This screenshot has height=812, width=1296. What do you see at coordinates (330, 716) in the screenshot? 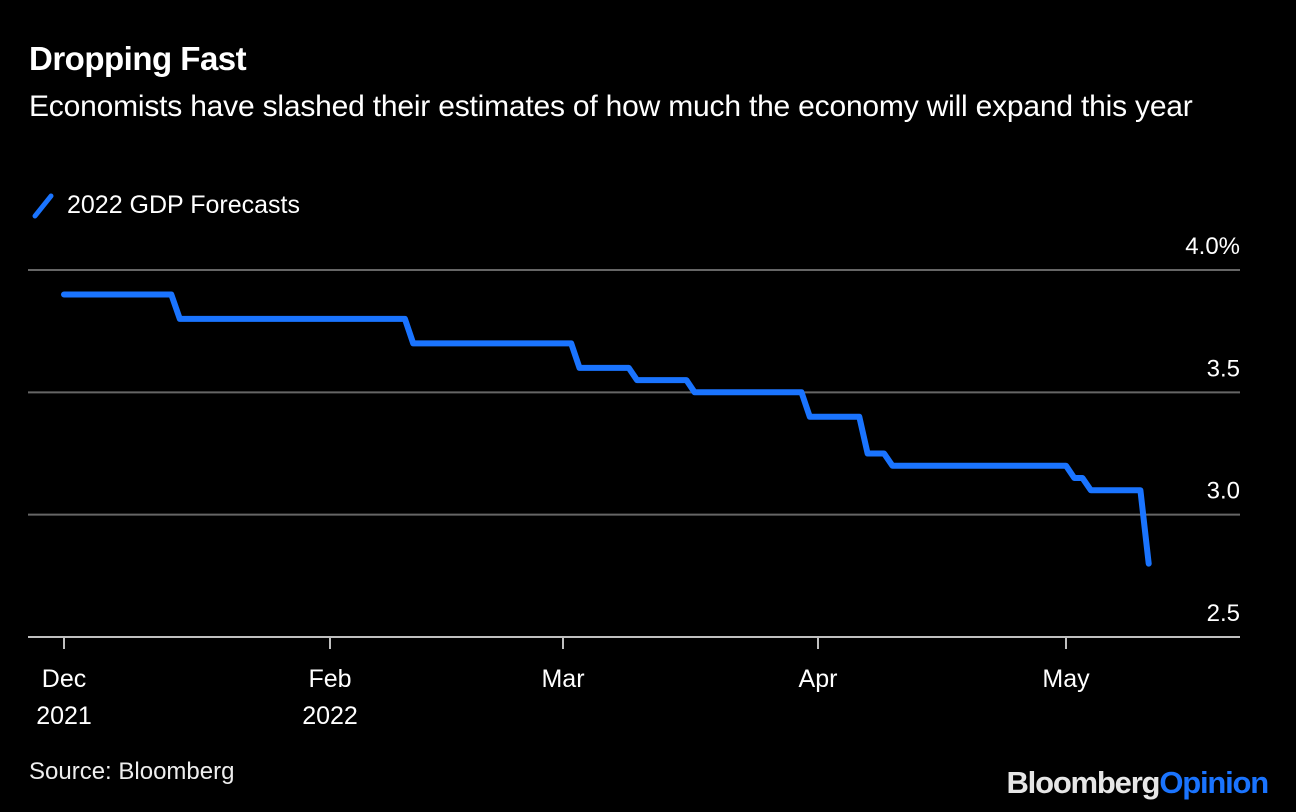
I see `x-tick-label: 2022` at bounding box center [330, 716].